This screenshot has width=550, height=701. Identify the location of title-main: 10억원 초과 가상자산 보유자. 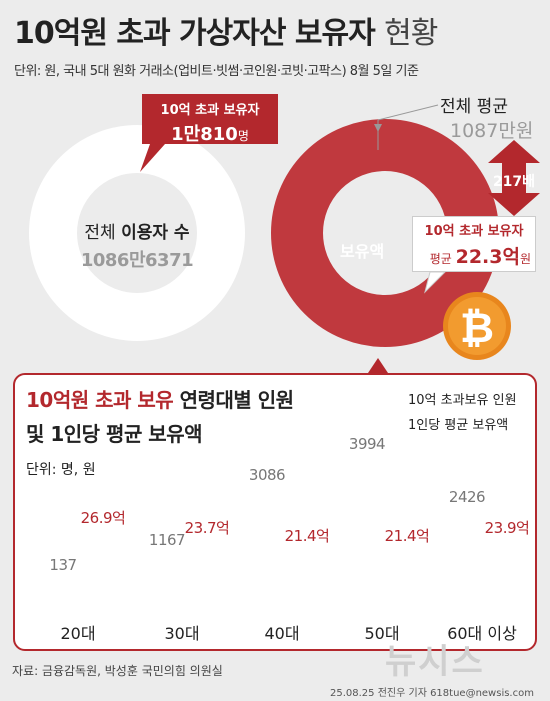
(195, 33).